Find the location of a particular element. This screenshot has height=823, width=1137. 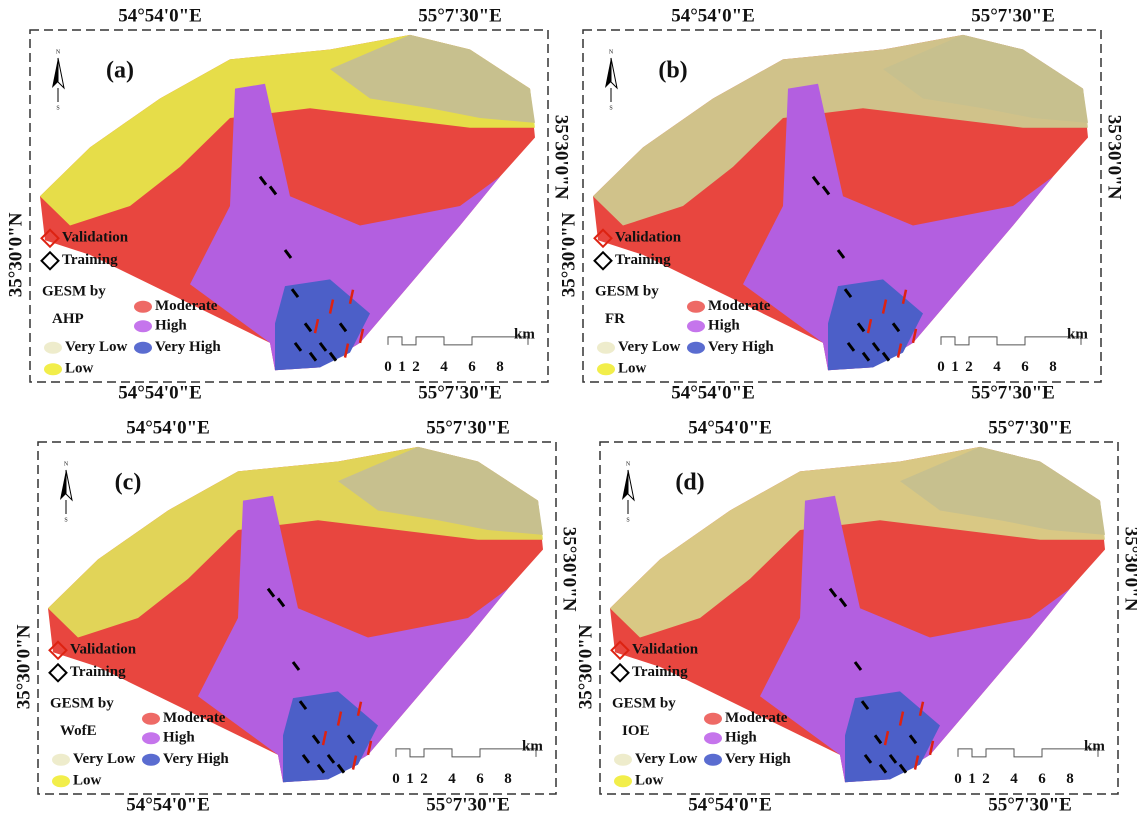

scale-tick: 0 is located at coordinates (396, 779).